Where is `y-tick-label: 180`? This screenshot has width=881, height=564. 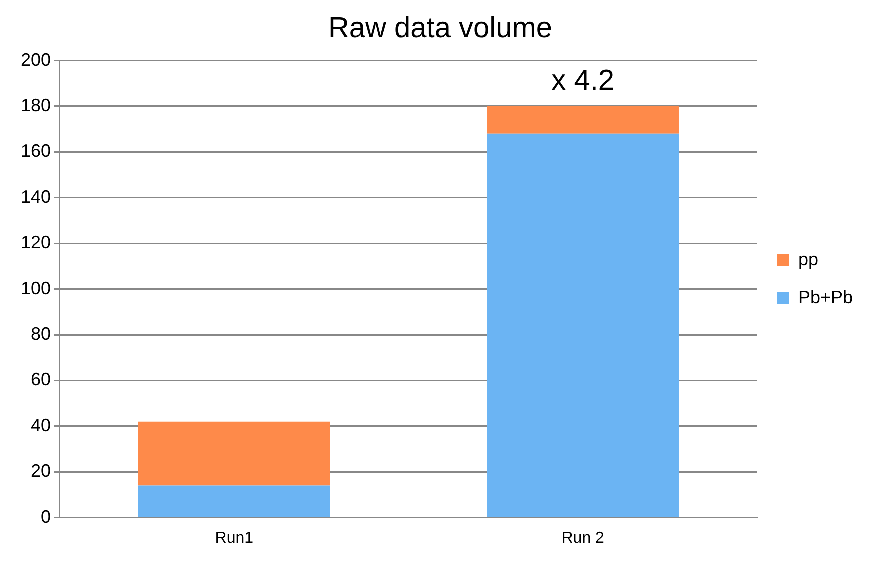
y-tick-label: 180 is located at coordinates (36, 105).